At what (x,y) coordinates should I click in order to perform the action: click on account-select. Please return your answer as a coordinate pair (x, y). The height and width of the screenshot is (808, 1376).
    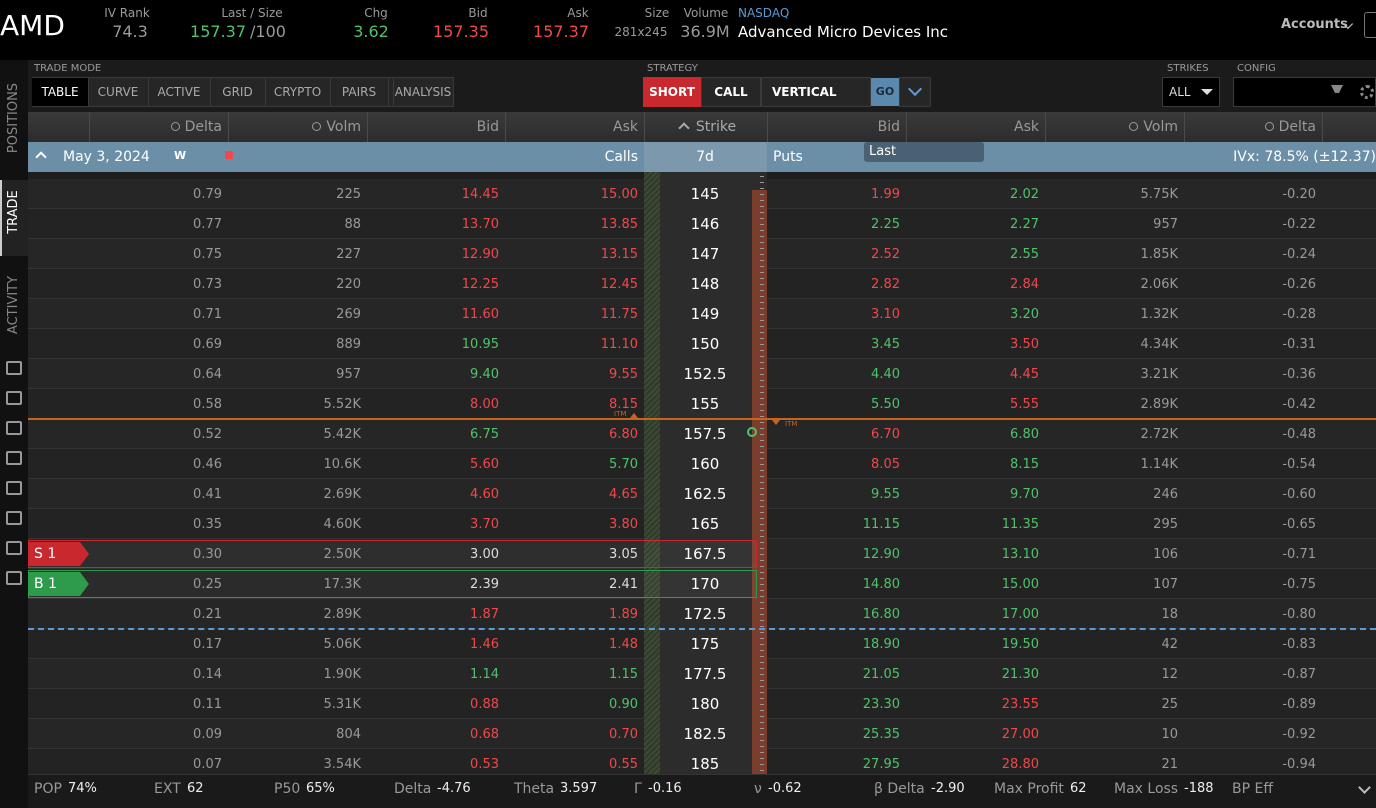
    Looking at the image, I should click on (1370, 25).